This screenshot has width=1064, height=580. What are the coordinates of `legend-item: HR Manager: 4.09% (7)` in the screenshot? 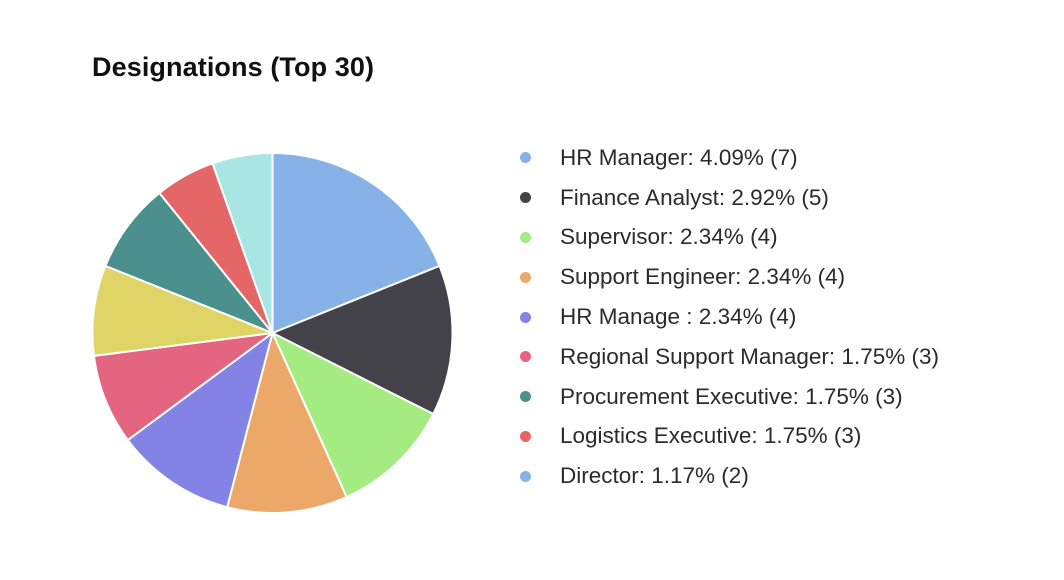 It's located at (728, 158).